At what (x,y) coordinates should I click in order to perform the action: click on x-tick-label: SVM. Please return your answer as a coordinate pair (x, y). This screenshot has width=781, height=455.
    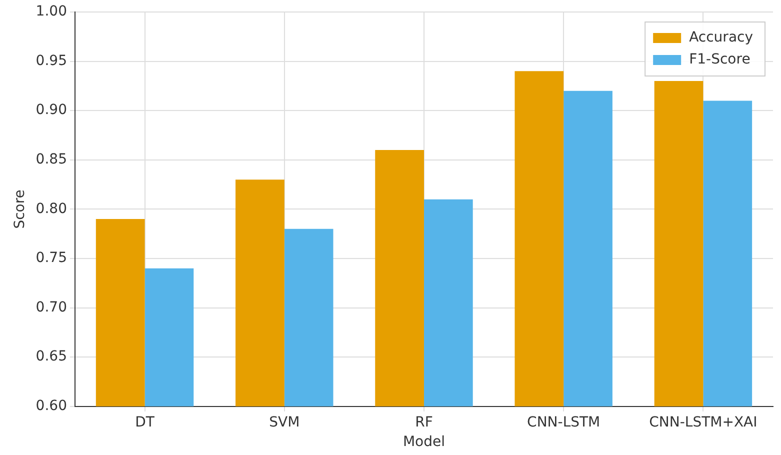
    Looking at the image, I should click on (284, 422).